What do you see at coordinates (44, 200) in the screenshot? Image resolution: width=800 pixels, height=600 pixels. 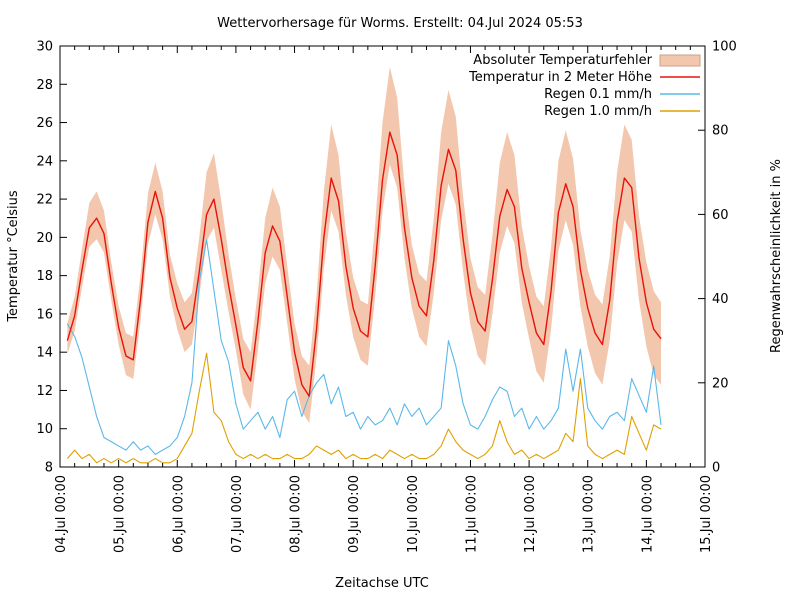 I see `y-left-tick-label: 22` at bounding box center [44, 200].